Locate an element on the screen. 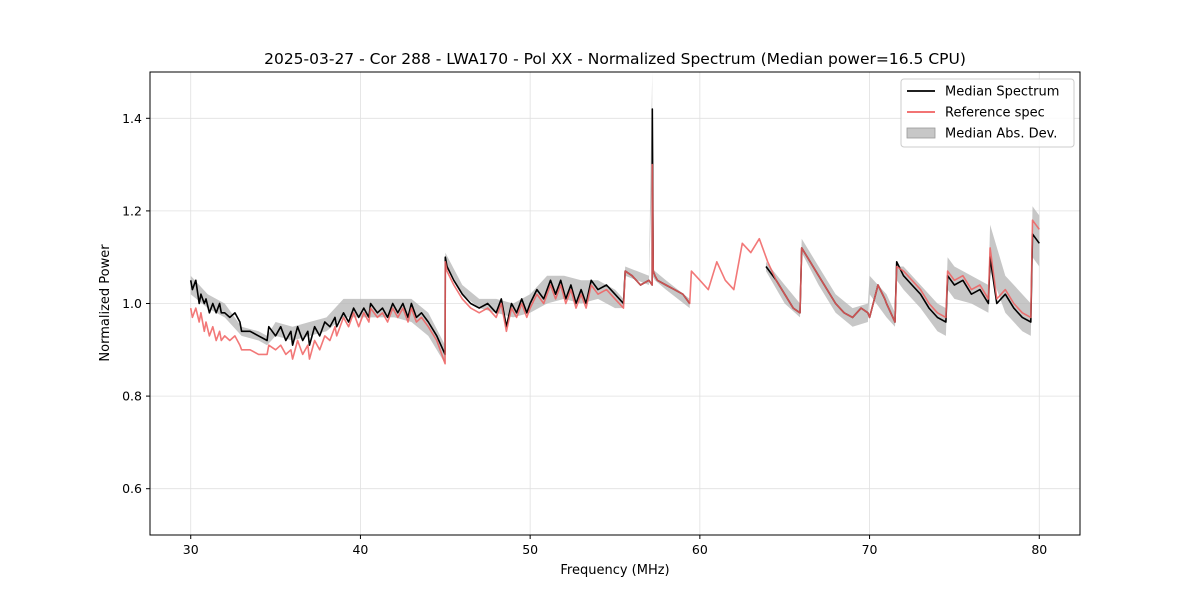  legend-box is located at coordinates (987, 113).